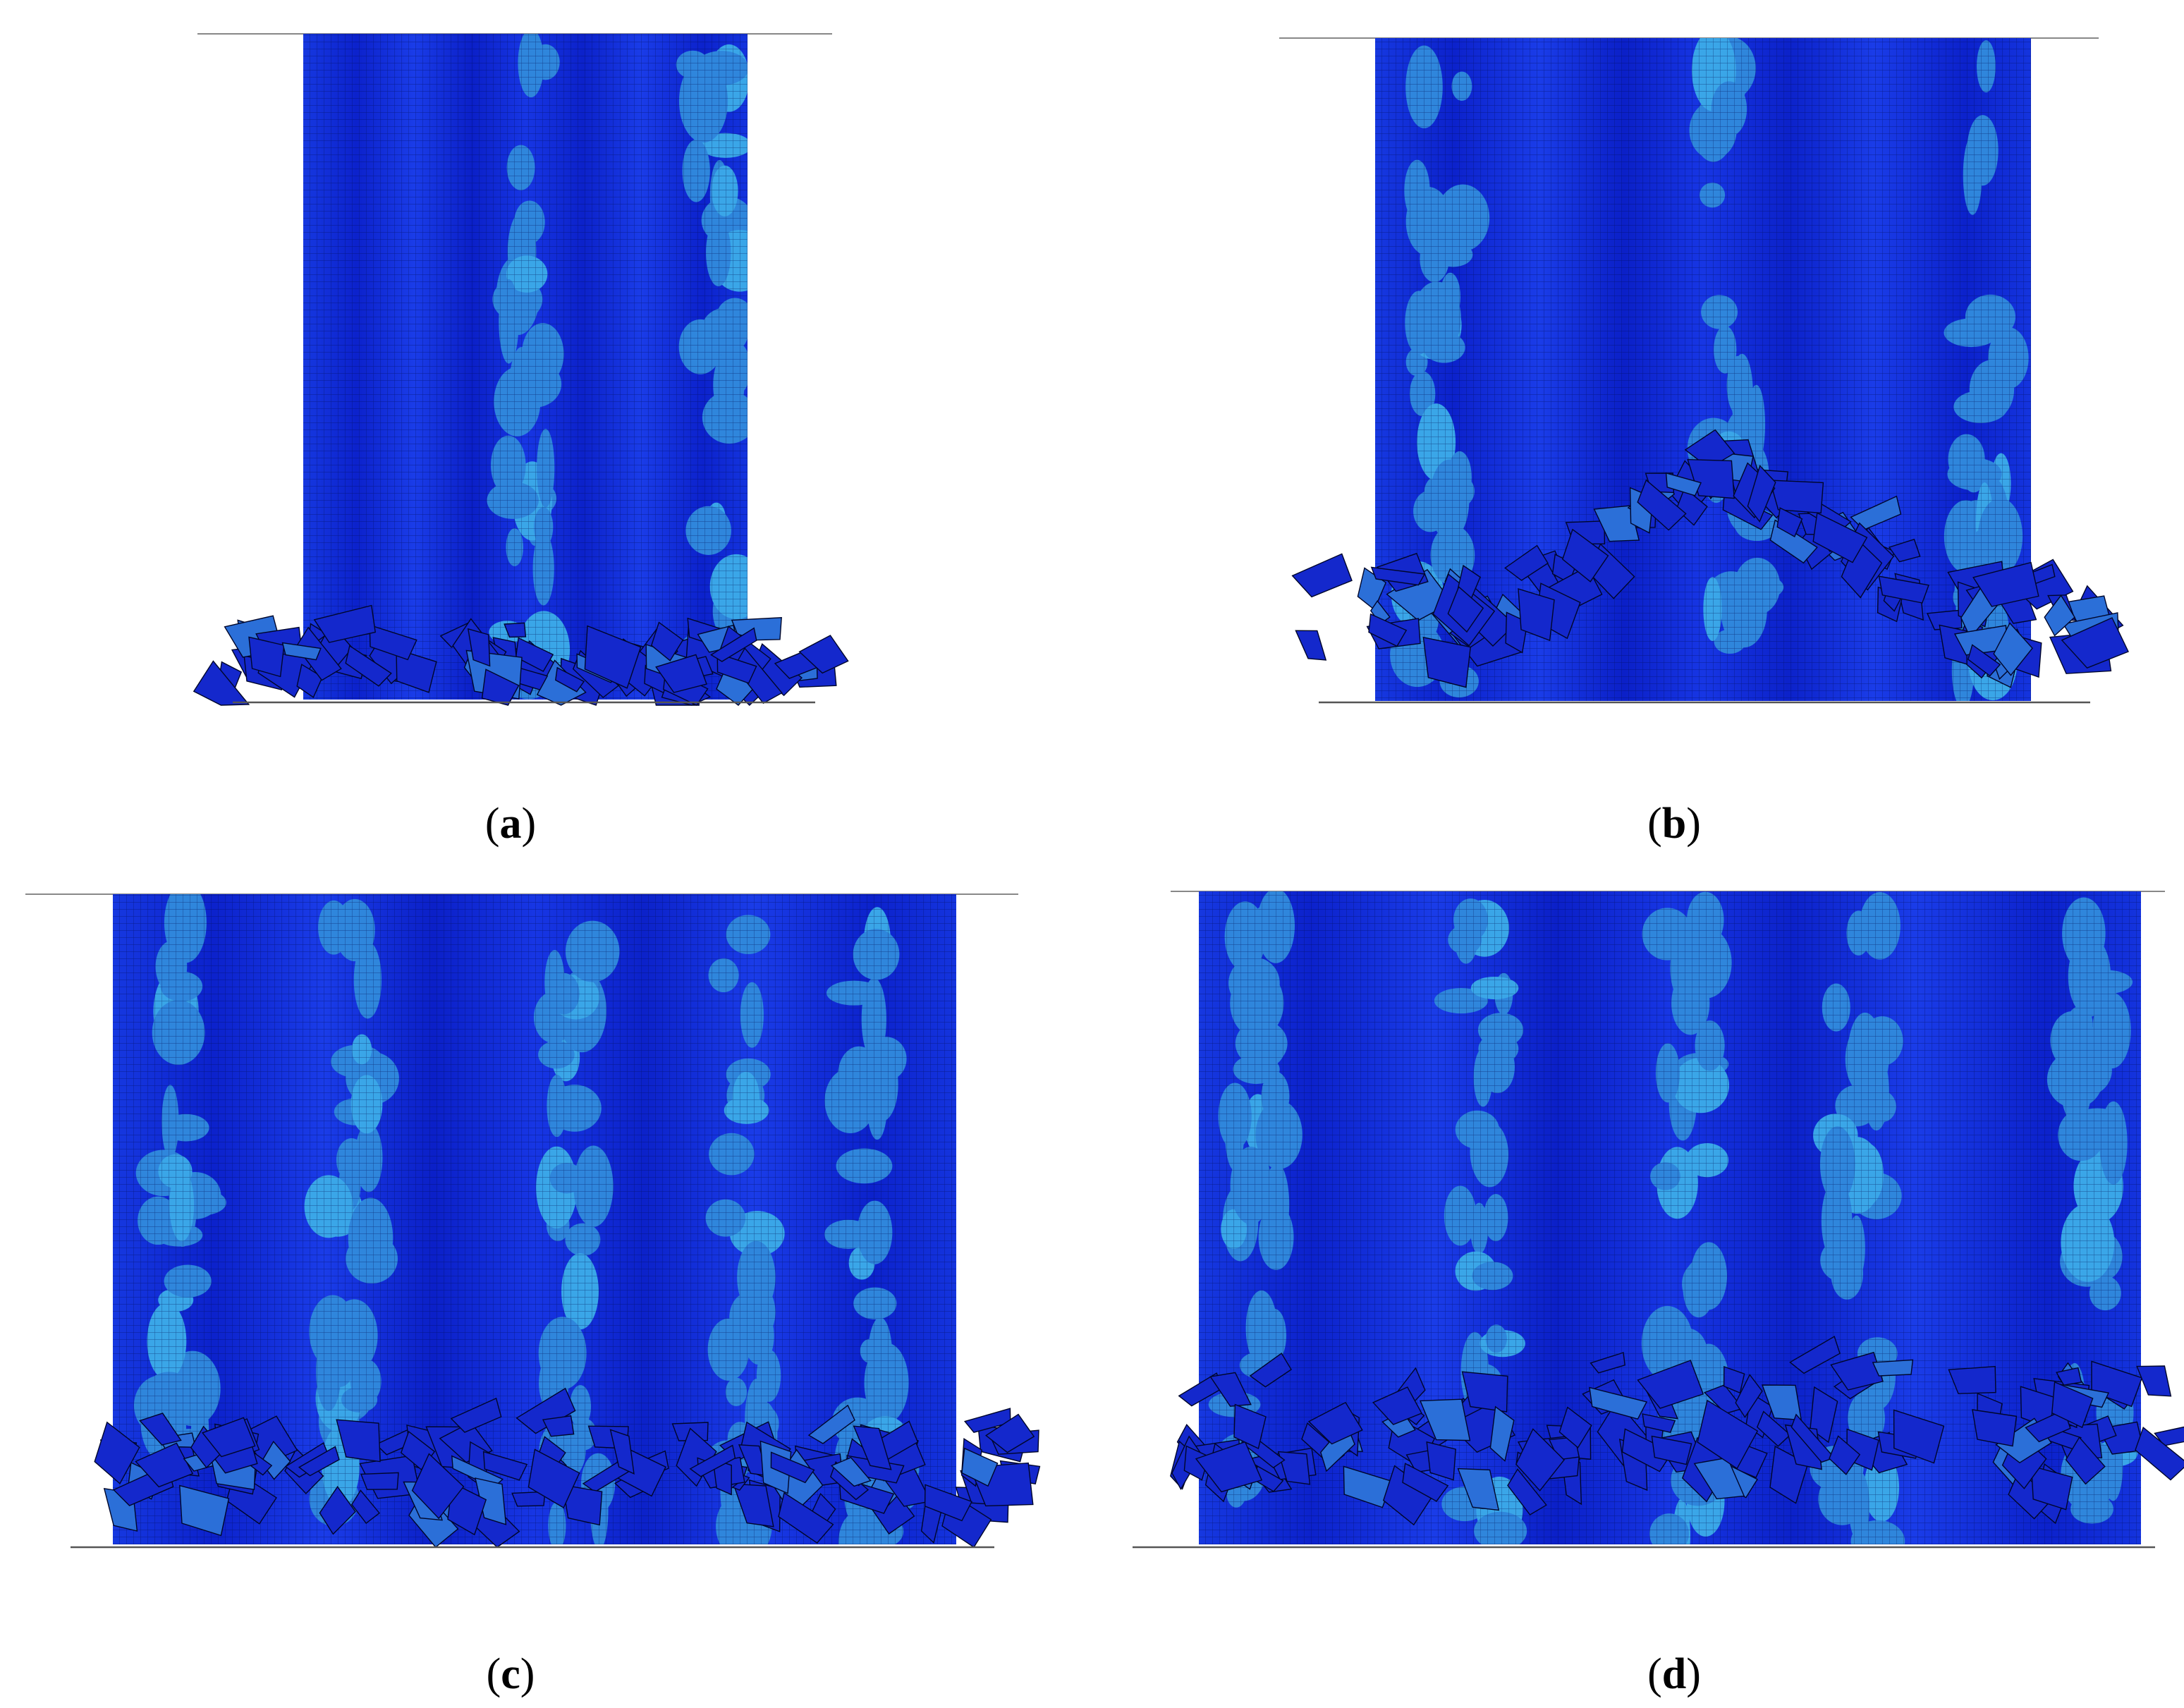  What do you see at coordinates (1674, 1674) in the screenshot?
I see `caption-letter: d` at bounding box center [1674, 1674].